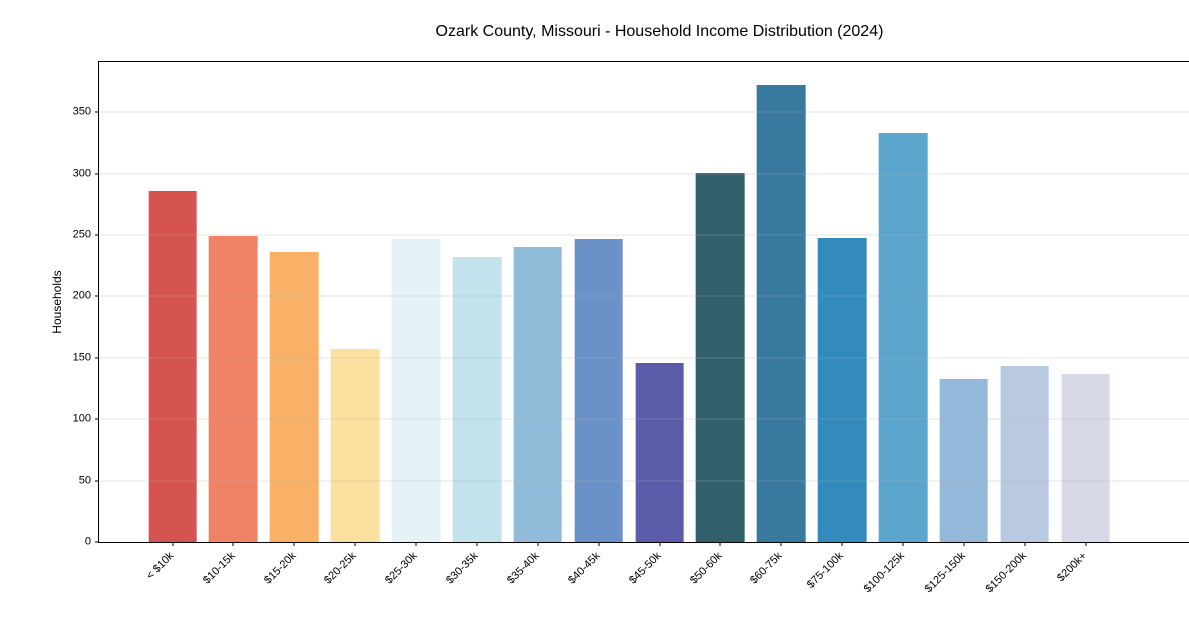 The width and height of the screenshot is (1189, 622). I want to click on y-axis-label: Households, so click(57, 302).